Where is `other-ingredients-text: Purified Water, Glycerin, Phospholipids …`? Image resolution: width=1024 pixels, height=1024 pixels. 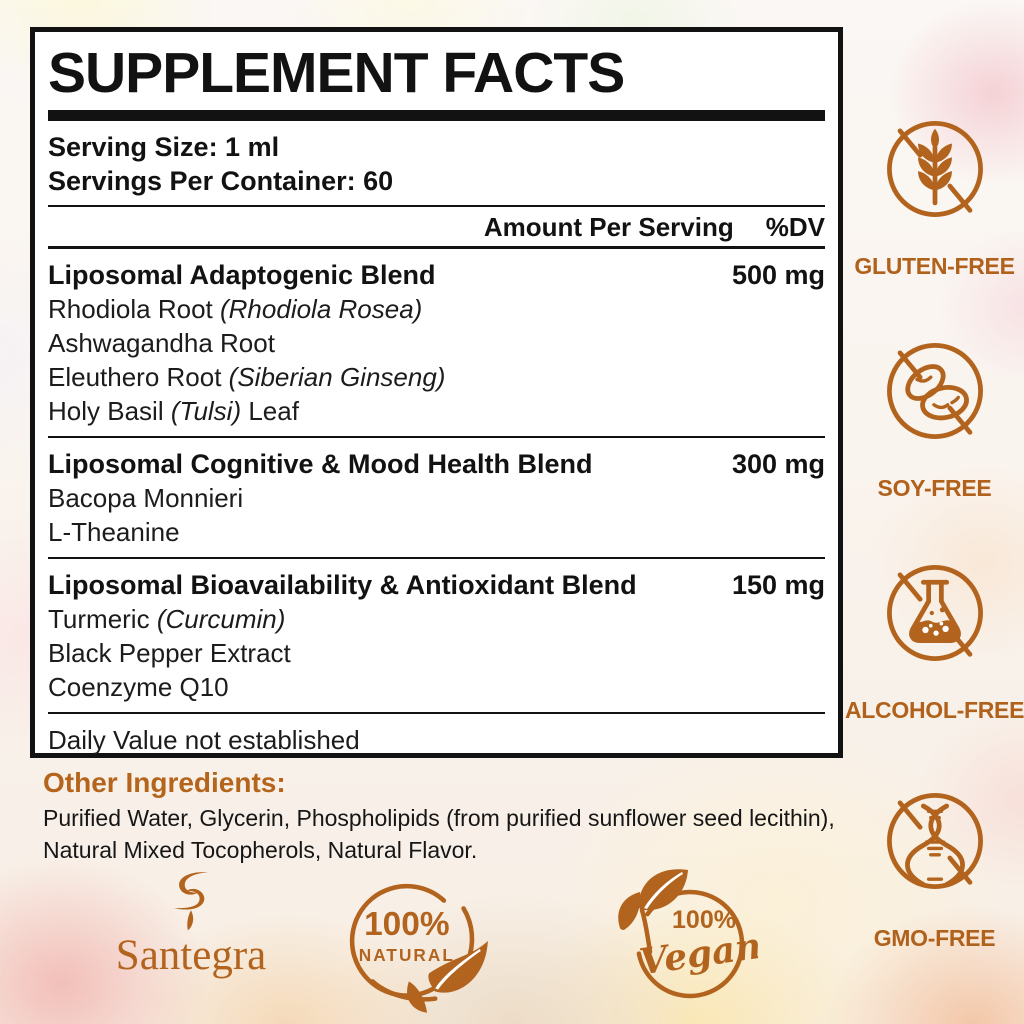 other-ingredients-text: Purified Water, Glycerin, Phospholipids … is located at coordinates (439, 834).